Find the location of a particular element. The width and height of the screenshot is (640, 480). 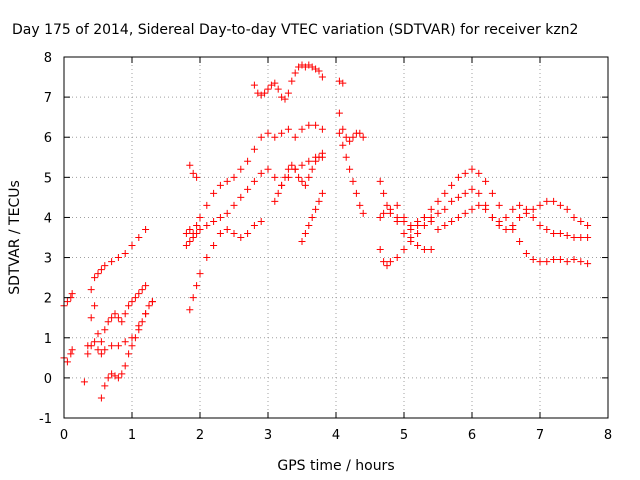

x-tick-label: 6 is located at coordinates (472, 435).